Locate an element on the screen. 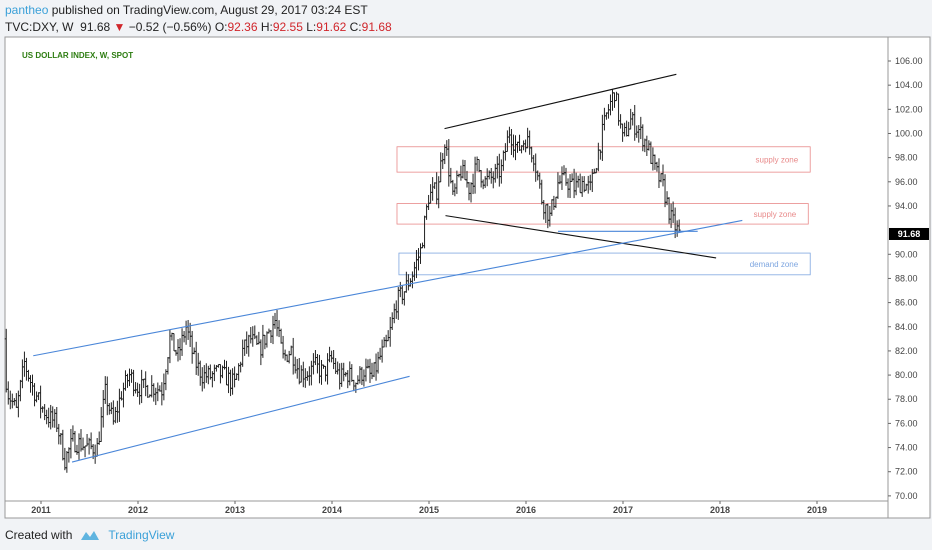 Image resolution: width=932 pixels, height=550 pixels. y-tick-label: 74.00 is located at coordinates (906, 448).